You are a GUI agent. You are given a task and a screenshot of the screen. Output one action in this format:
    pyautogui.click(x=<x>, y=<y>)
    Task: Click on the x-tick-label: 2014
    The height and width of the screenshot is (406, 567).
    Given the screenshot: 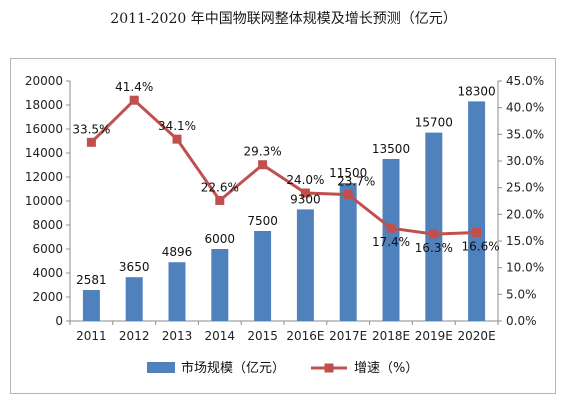 What is the action you would take?
    pyautogui.click(x=220, y=336)
    